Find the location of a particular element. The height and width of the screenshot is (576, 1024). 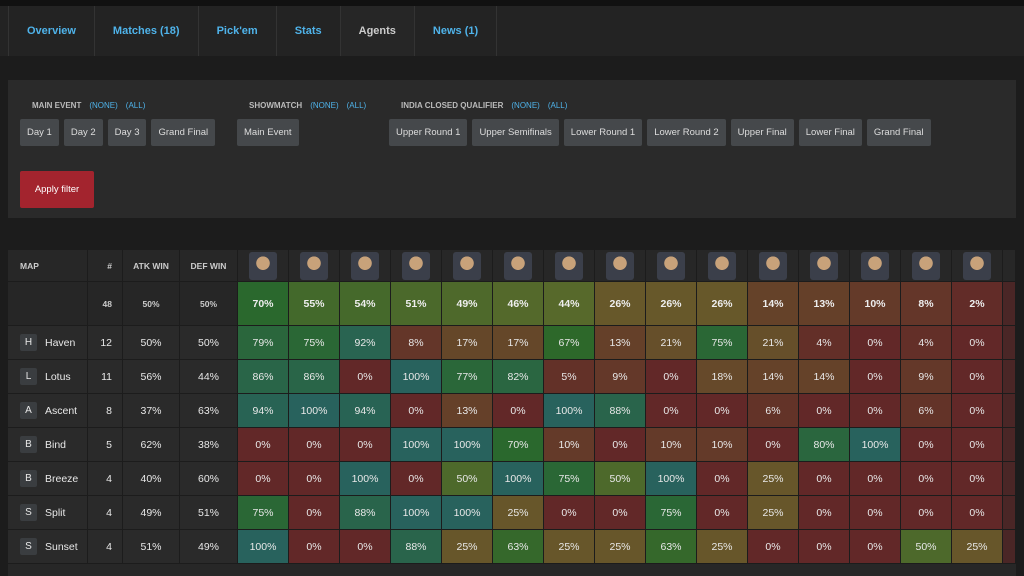

map-count: 8 is located at coordinates (105, 411).